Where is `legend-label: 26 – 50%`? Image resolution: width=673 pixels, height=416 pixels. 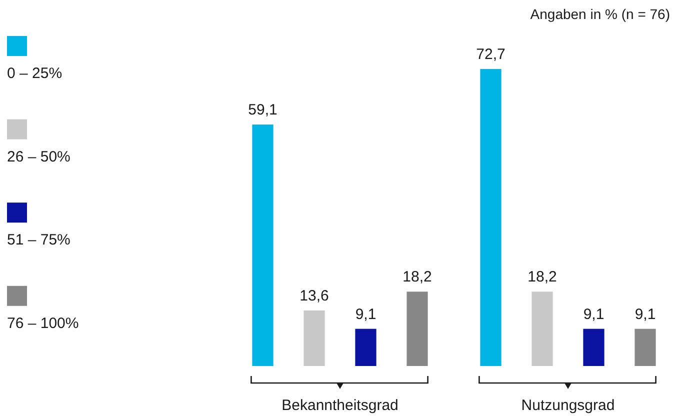 legend-label: 26 – 50% is located at coordinates (38, 157).